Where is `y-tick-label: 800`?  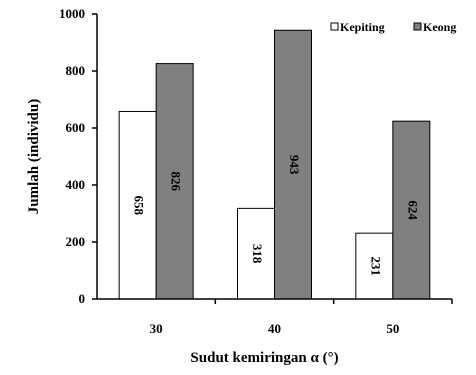 y-tick-label: 800 is located at coordinates (76, 70).